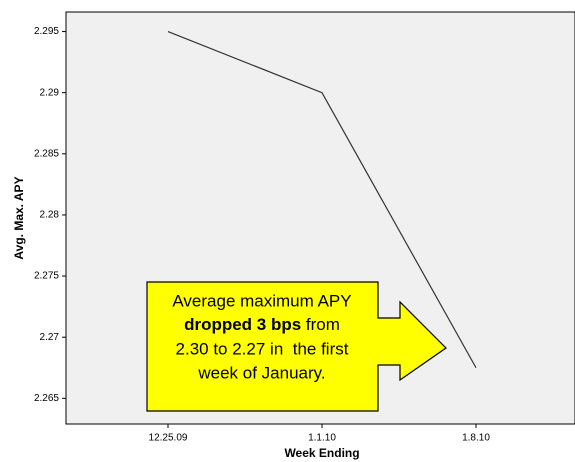 This screenshot has height=462, width=575. Describe the element at coordinates (261, 300) in the screenshot. I see `annotation-line: Average maximum APY` at that location.